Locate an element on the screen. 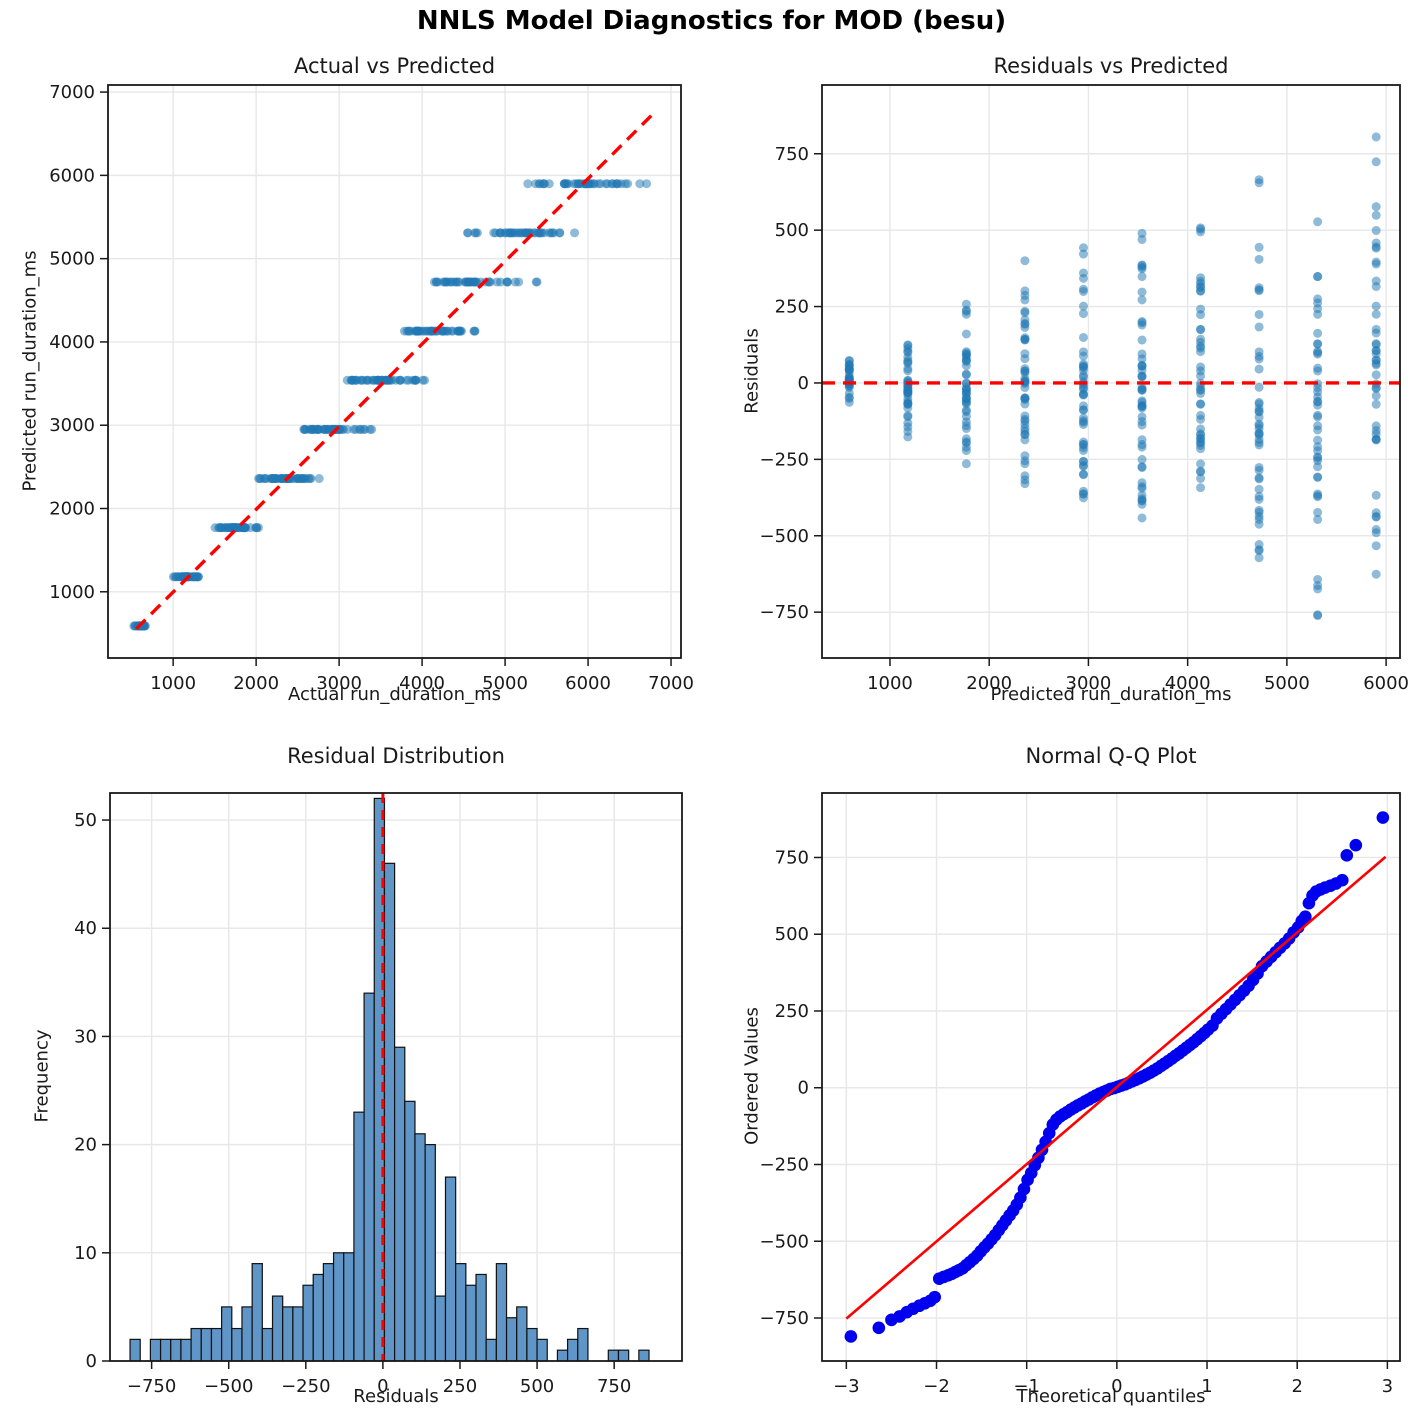  svg-text: 3 is located at coordinates (1387, 1386).